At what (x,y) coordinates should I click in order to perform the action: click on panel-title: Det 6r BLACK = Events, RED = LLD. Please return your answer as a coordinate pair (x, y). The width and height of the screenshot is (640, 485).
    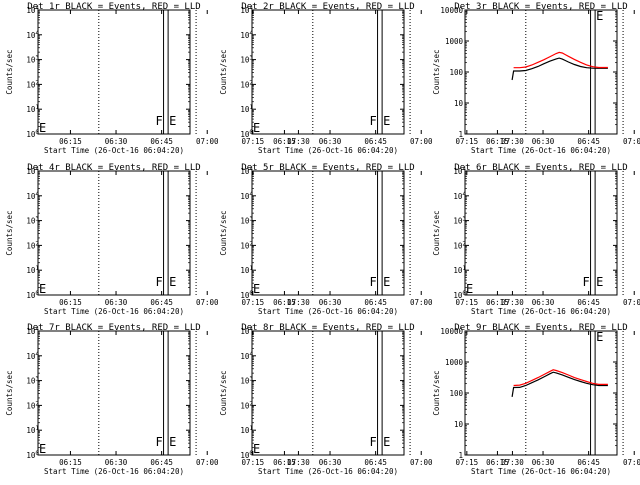
    Looking at the image, I should click on (540, 168).